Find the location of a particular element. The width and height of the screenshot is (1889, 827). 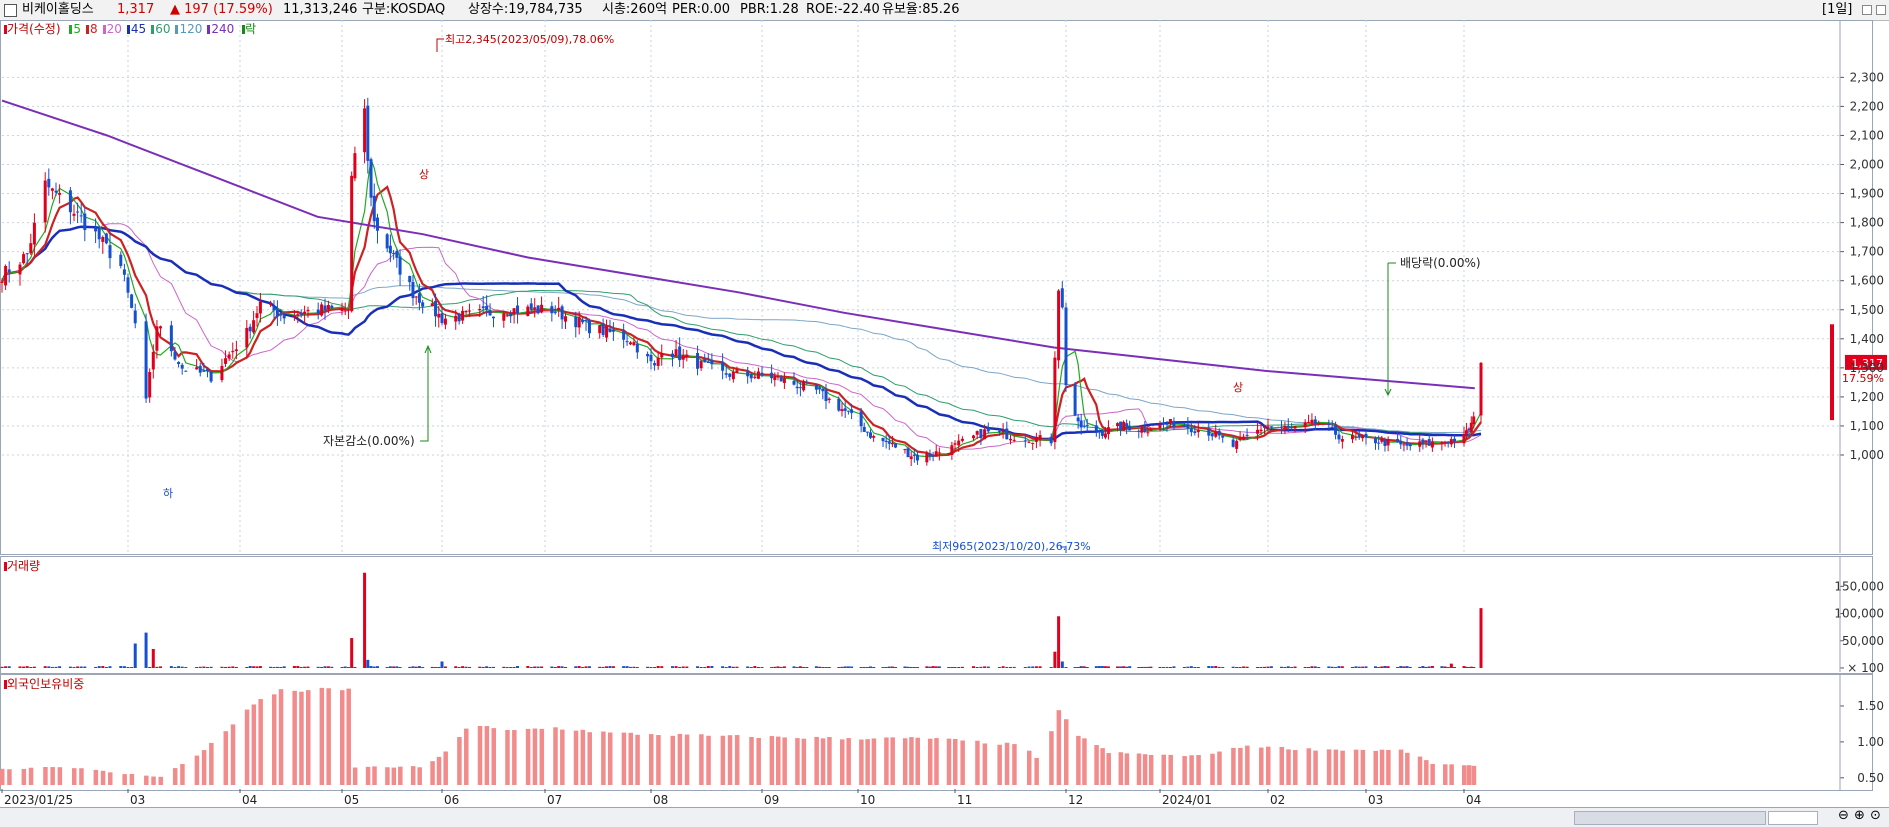

zoom-in-icon: ⊕ is located at coordinates (1859, 815).